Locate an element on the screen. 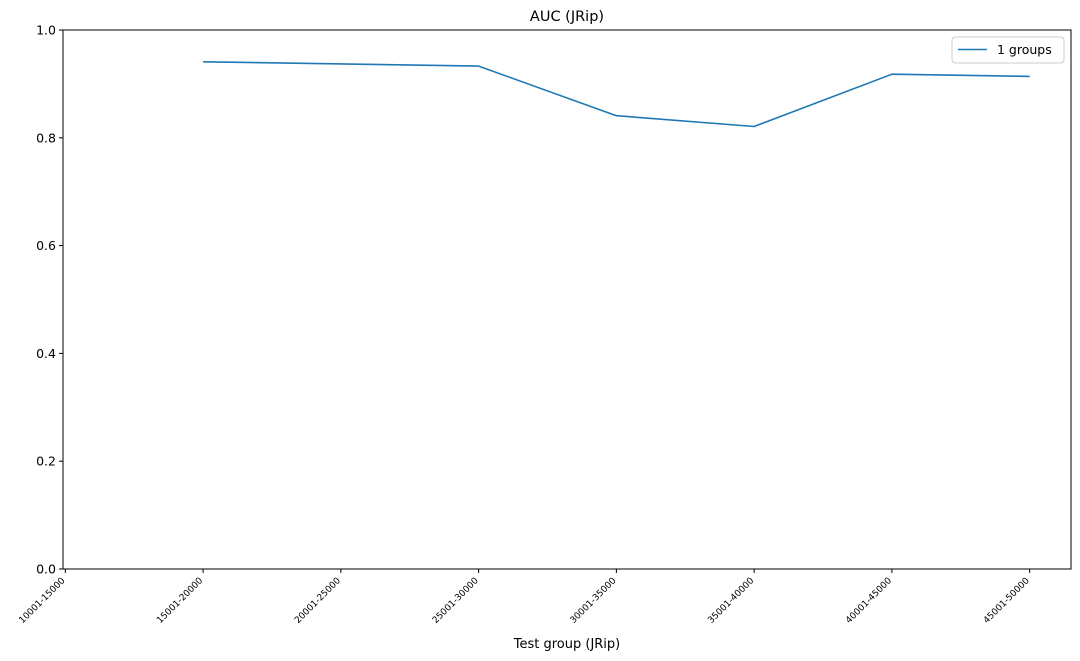 This screenshot has width=1080, height=661. legend-box is located at coordinates (1008, 50).